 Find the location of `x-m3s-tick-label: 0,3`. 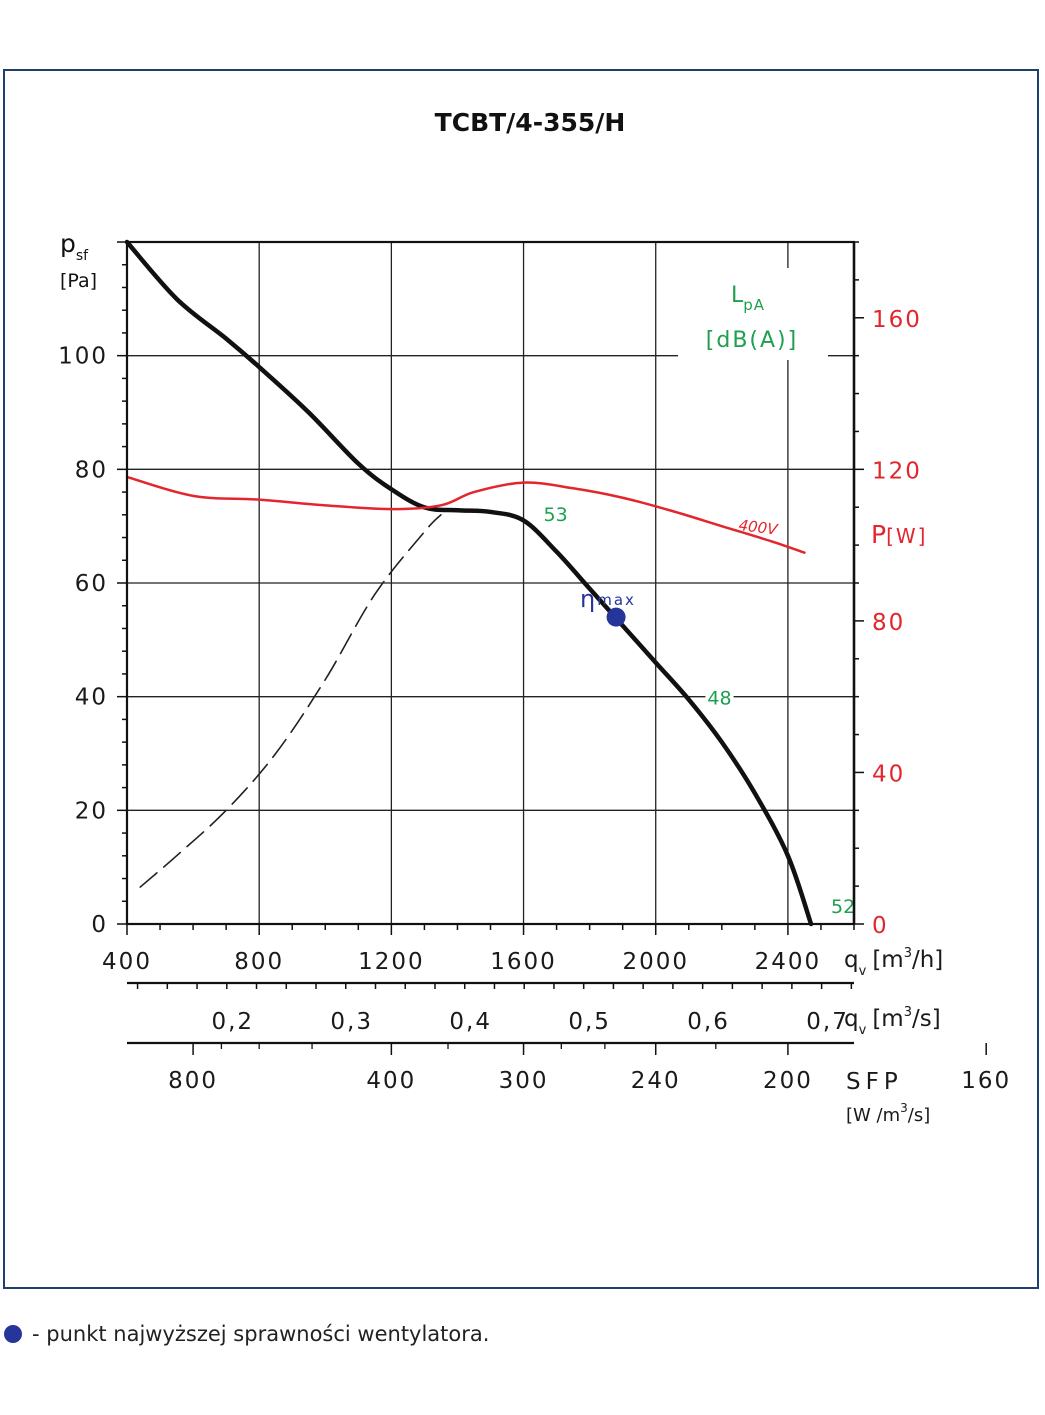

x-m3s-tick-label: 0,3 is located at coordinates (351, 1022).